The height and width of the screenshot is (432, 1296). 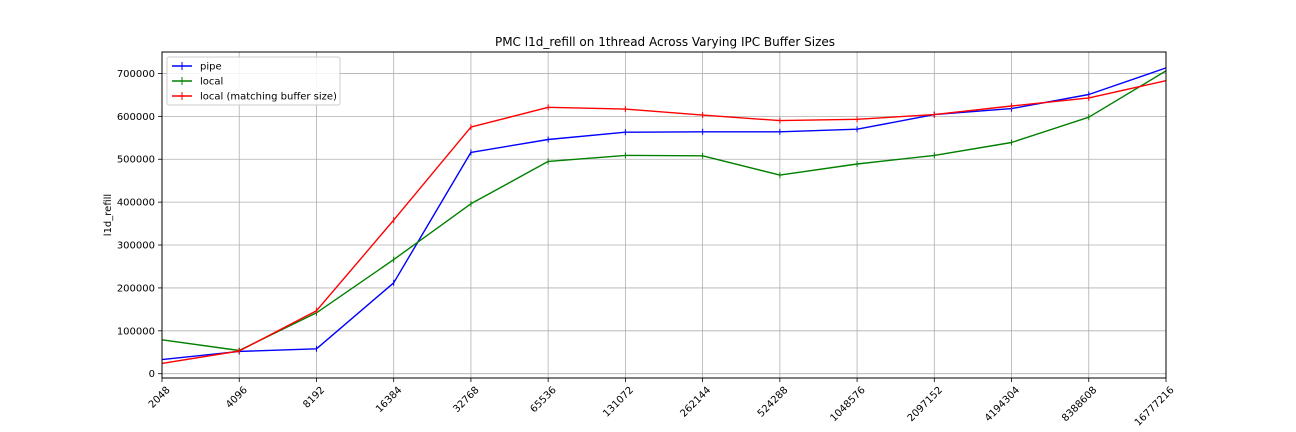 I want to click on x-tick-label: 524288, so click(x=773, y=402).